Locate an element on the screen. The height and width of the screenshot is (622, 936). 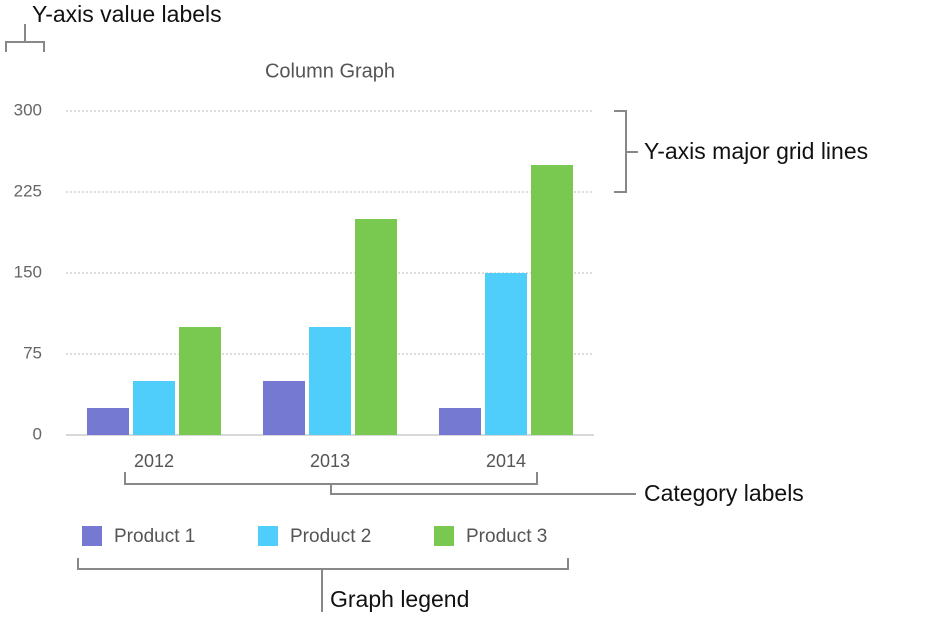
y-tick-label: 225 is located at coordinates (28, 190).